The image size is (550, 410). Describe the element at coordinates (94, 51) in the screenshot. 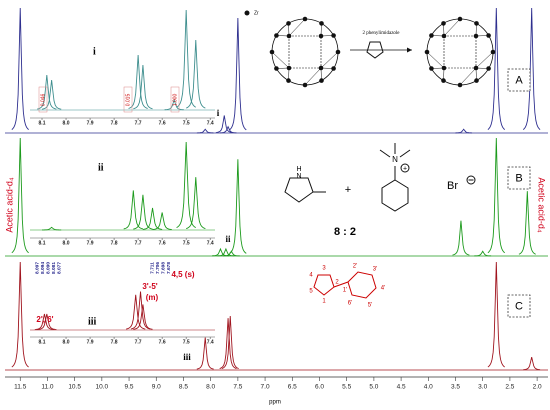

I see `inset-label: i` at that location.